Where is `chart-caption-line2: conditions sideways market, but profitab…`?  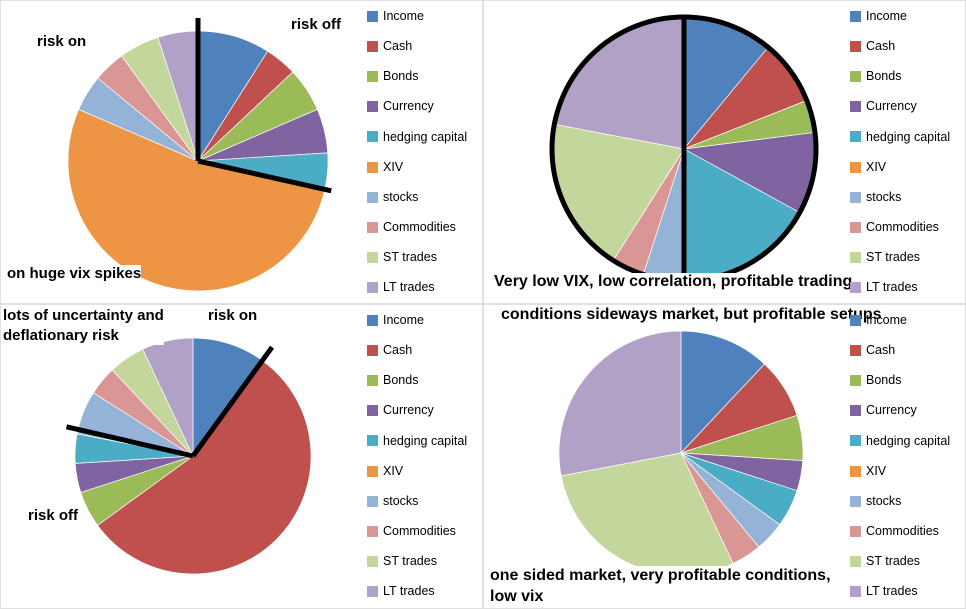 chart-caption-line2: conditions sideways market, but profitab… is located at coordinates (691, 315).